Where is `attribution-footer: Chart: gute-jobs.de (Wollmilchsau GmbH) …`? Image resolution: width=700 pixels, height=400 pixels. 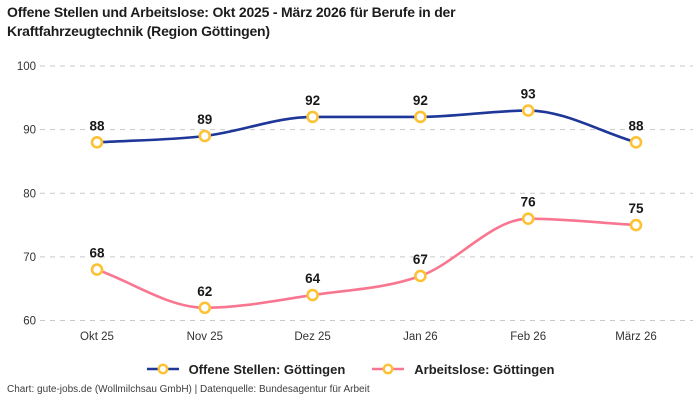
attribution-footer: Chart: gute-jobs.de (Wollmilchsau GmbH) … is located at coordinates (188, 389).